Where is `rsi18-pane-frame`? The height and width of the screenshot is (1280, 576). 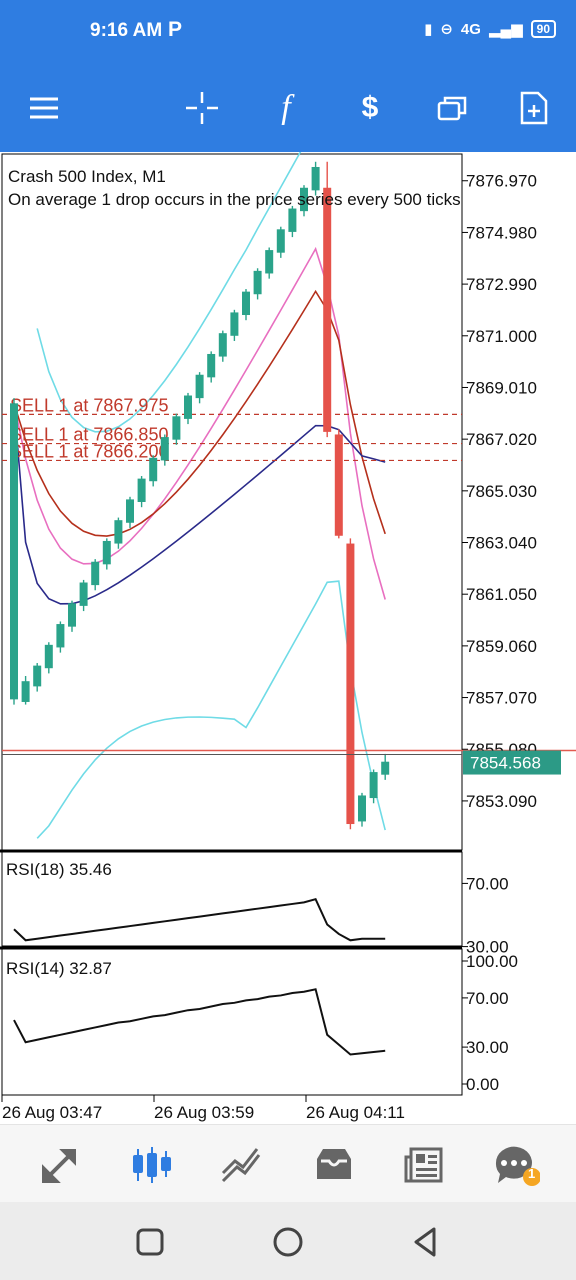 rsi18-pane-frame is located at coordinates (232, 899).